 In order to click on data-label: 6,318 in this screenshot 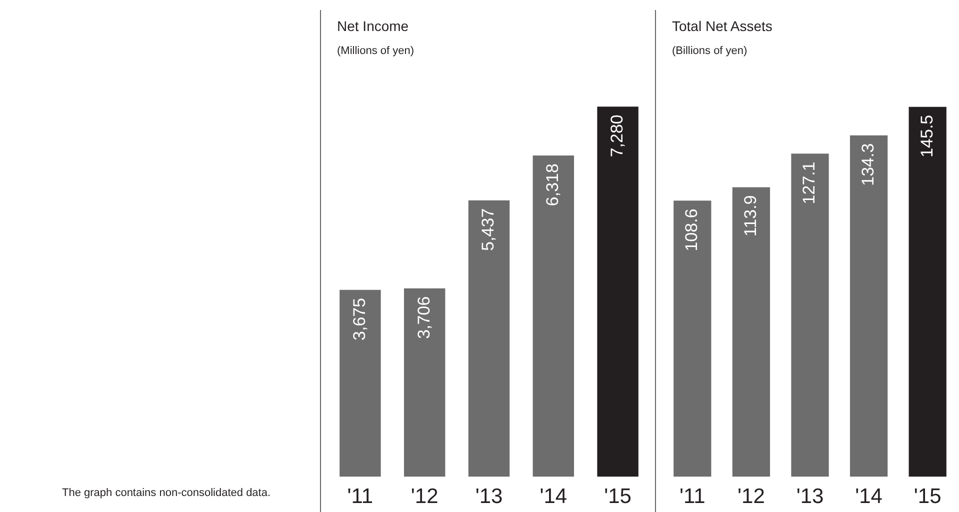, I will do `click(552, 185)`.